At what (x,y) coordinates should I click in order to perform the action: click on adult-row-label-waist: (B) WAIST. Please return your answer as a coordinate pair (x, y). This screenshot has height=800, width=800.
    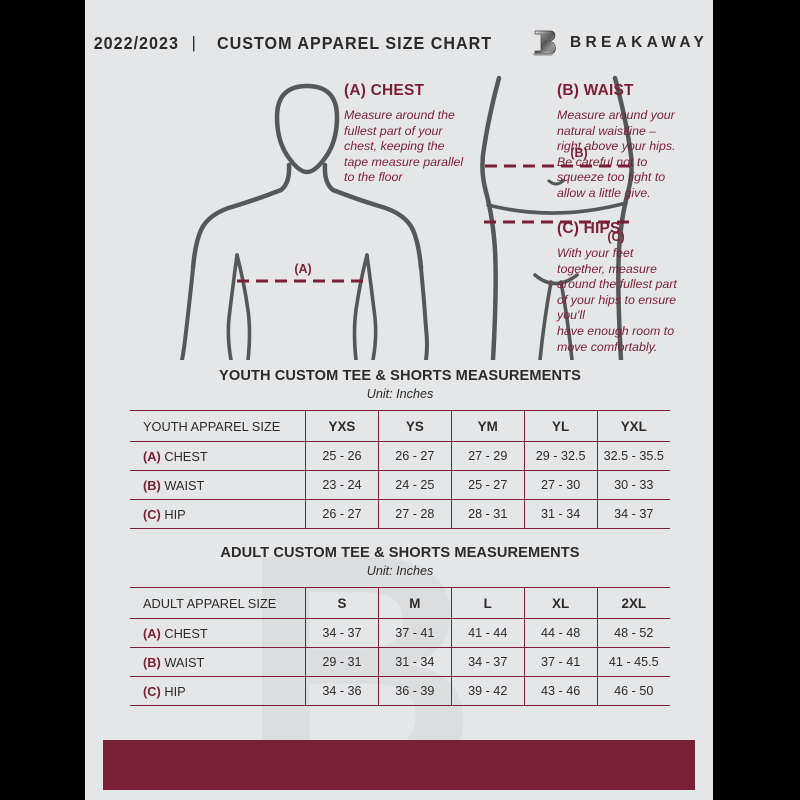
    Looking at the image, I should click on (218, 662).